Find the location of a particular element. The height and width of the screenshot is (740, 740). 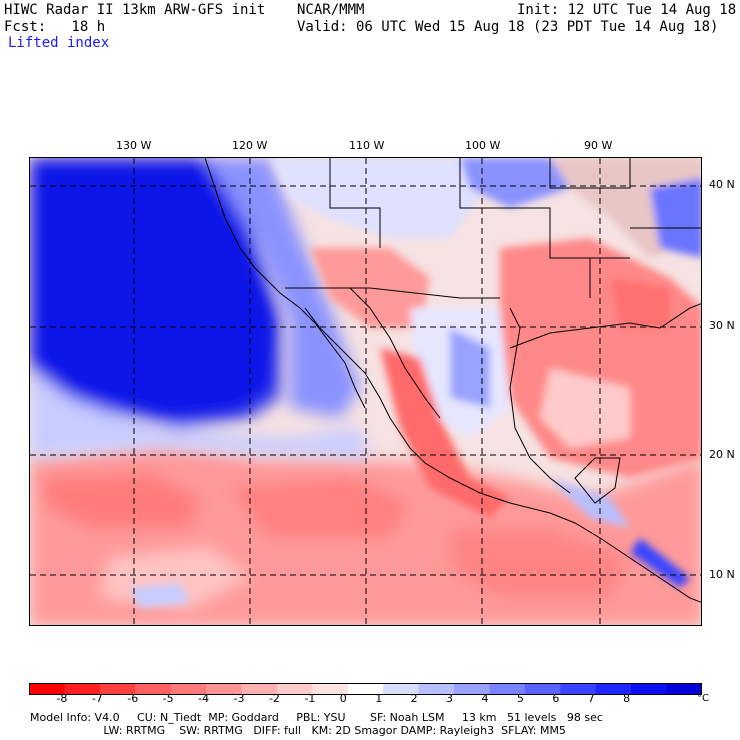

lat-label-40n: 40 N is located at coordinates (722, 184).